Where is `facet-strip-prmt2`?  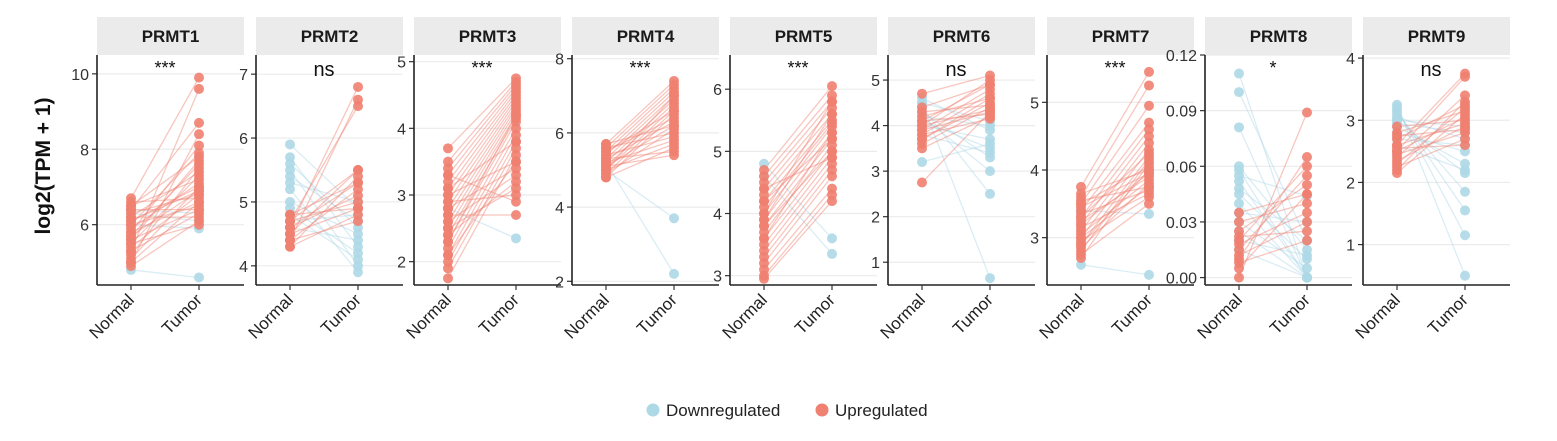 facet-strip-prmt2 is located at coordinates (329, 36).